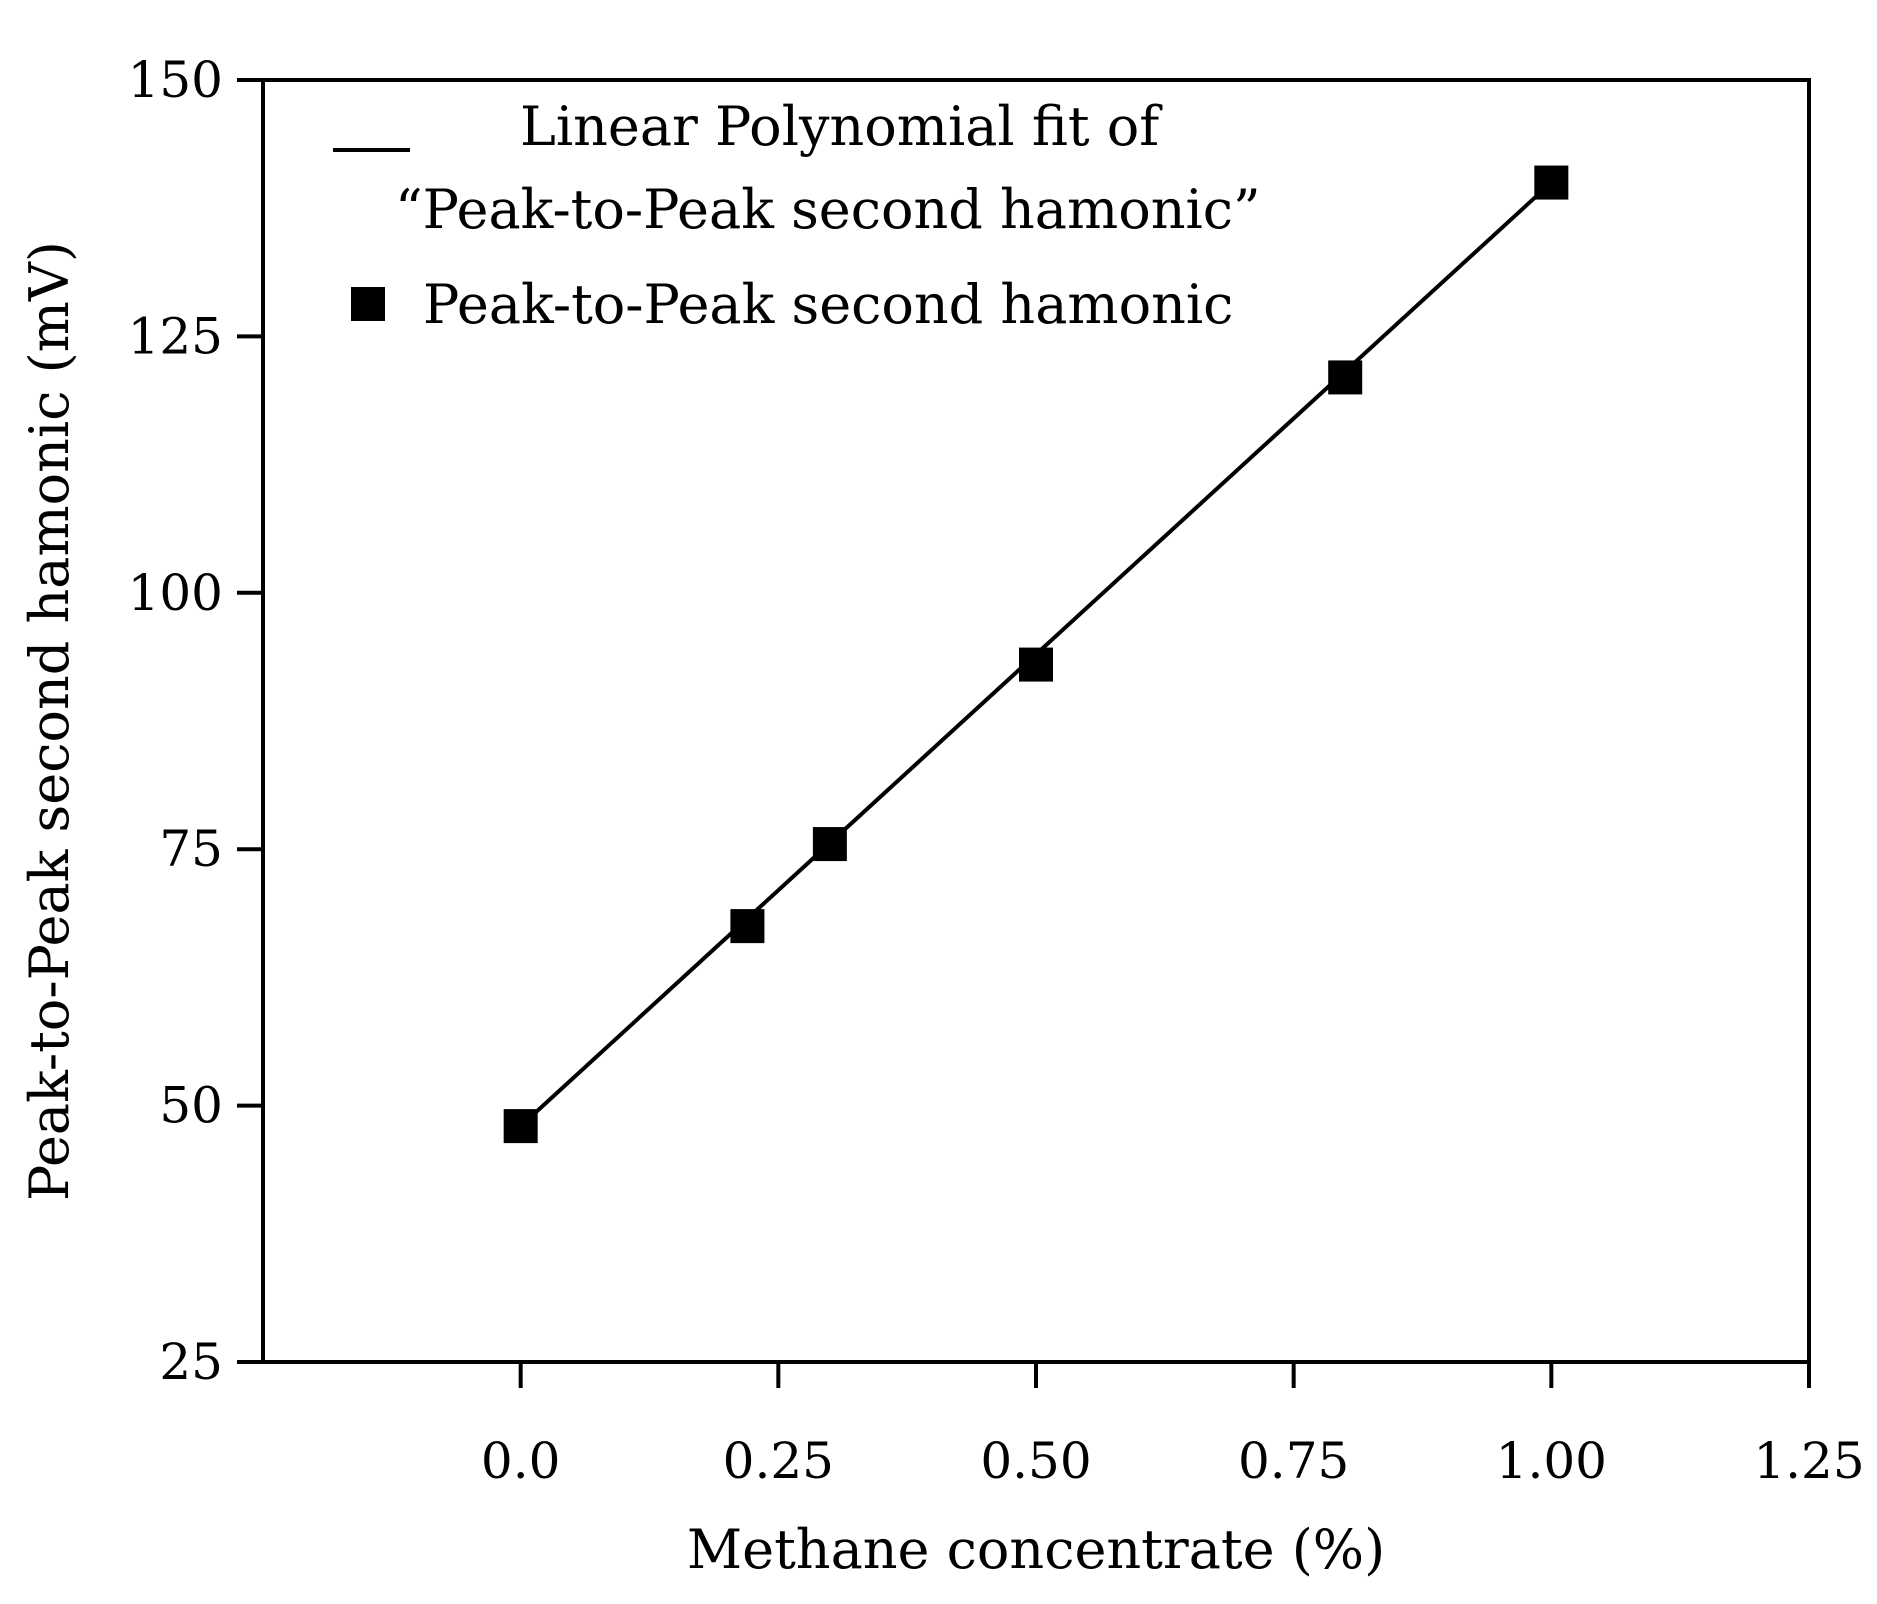 This screenshot has width=1877, height=1604. I want to click on x-tick-label: 0.75, so click(1293, 1461).